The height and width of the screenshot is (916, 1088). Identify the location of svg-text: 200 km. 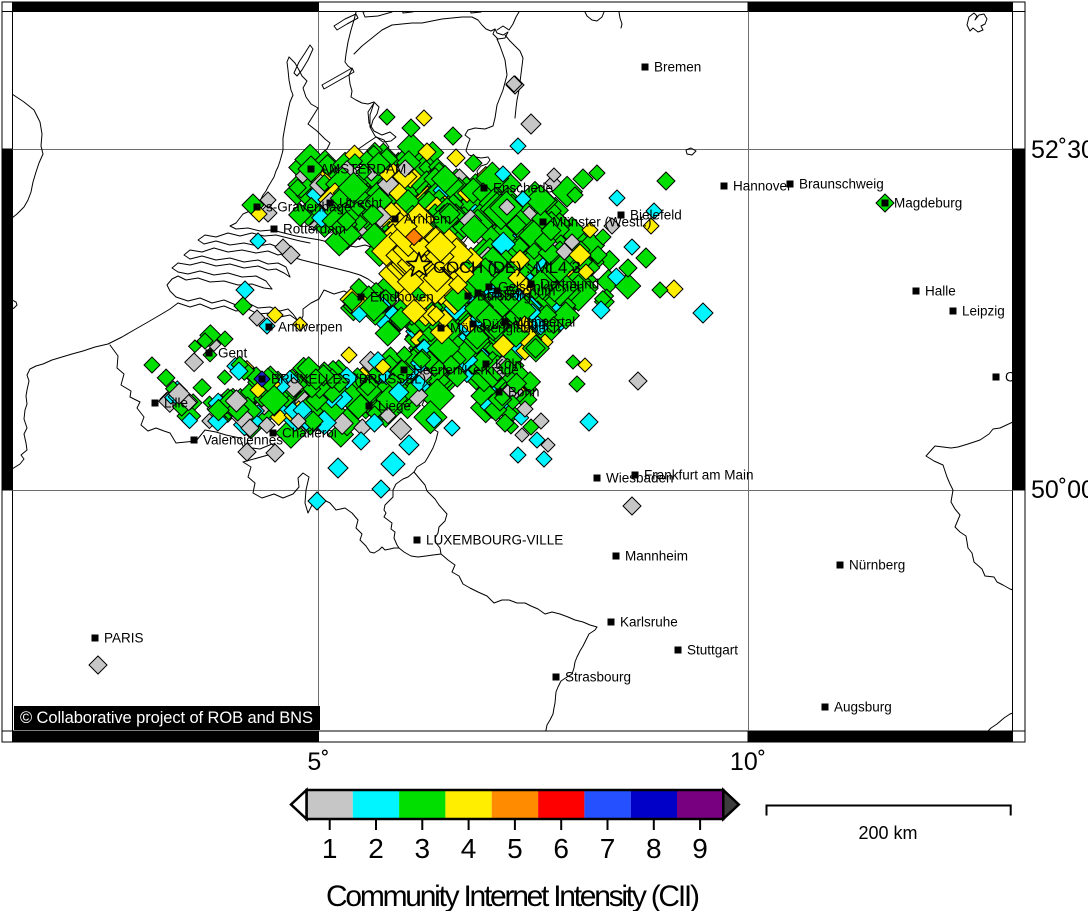
(887, 833).